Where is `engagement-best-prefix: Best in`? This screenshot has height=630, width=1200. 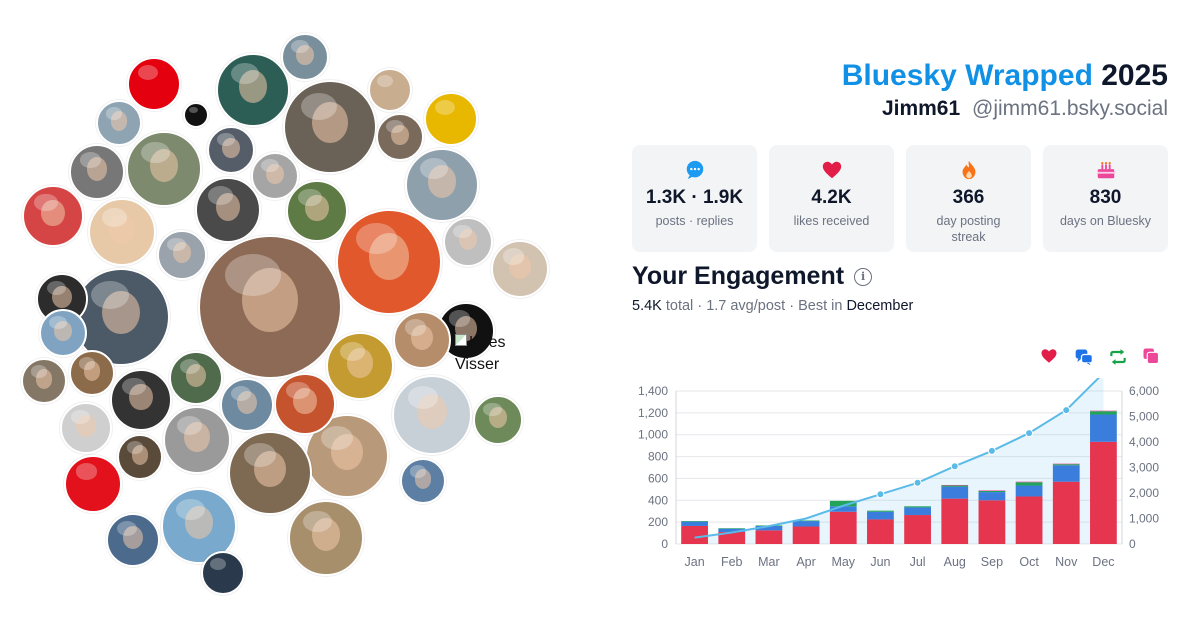
engagement-best-prefix: Best in is located at coordinates (820, 306).